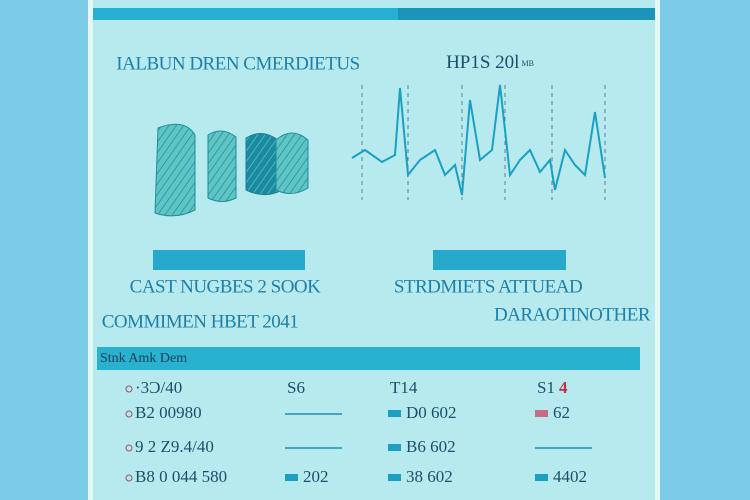 The image size is (750, 500). What do you see at coordinates (237, 63) in the screenshot?
I see `left-title: IALBUN DREN CMERDIETUS` at bounding box center [237, 63].